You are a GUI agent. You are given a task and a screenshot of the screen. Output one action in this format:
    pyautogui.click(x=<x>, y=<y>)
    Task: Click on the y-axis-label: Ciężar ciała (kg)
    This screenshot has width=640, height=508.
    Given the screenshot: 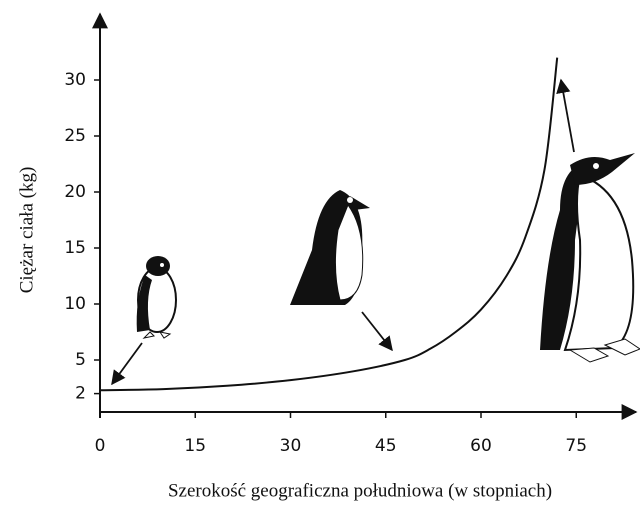 What is the action you would take?
    pyautogui.click(x=26, y=230)
    